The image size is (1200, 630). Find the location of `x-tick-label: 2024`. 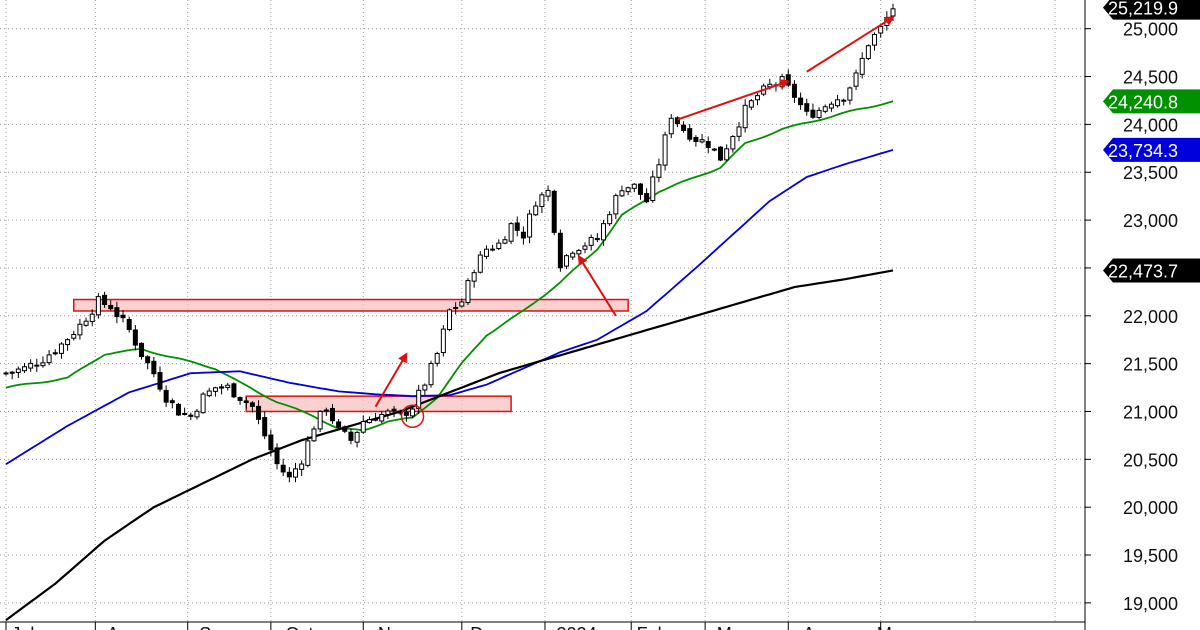

x-tick-label: 2024 is located at coordinates (577, 627).